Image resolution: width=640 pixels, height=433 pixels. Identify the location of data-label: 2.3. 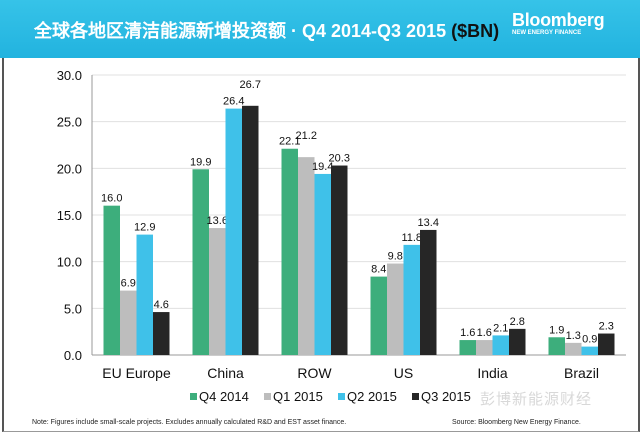
(606, 327).